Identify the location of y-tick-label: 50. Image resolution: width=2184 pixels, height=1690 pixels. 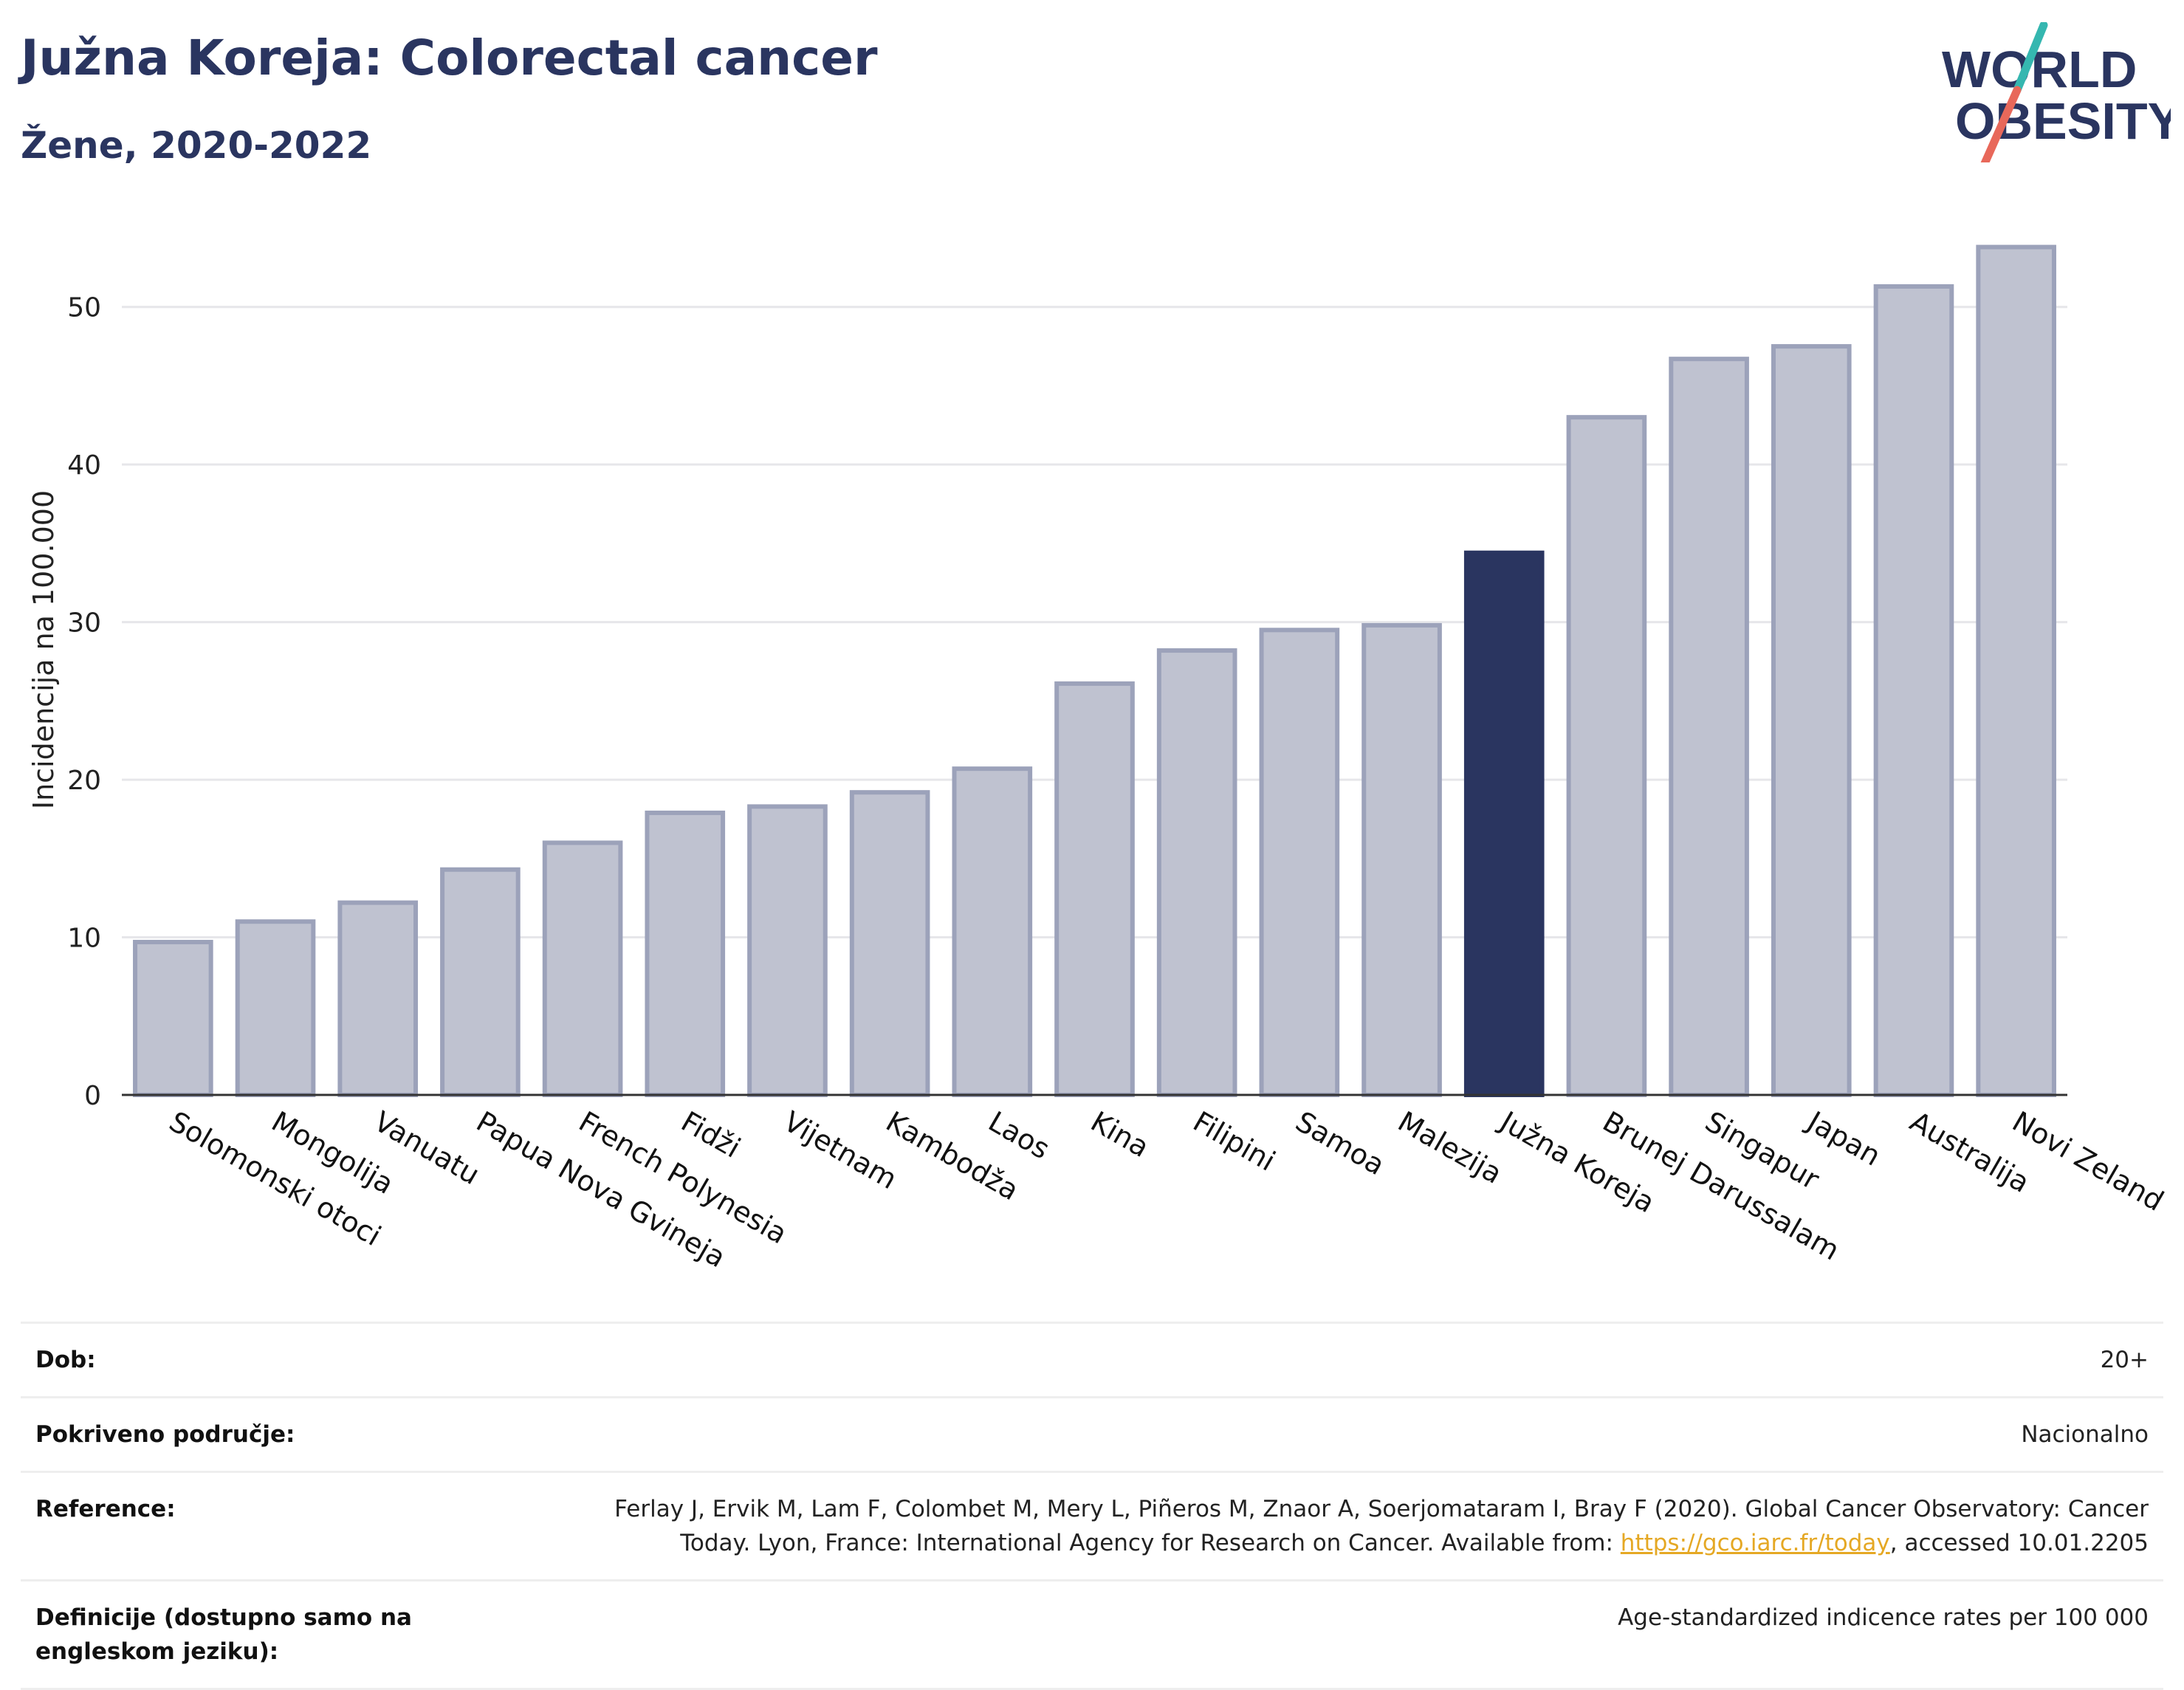
(84, 308).